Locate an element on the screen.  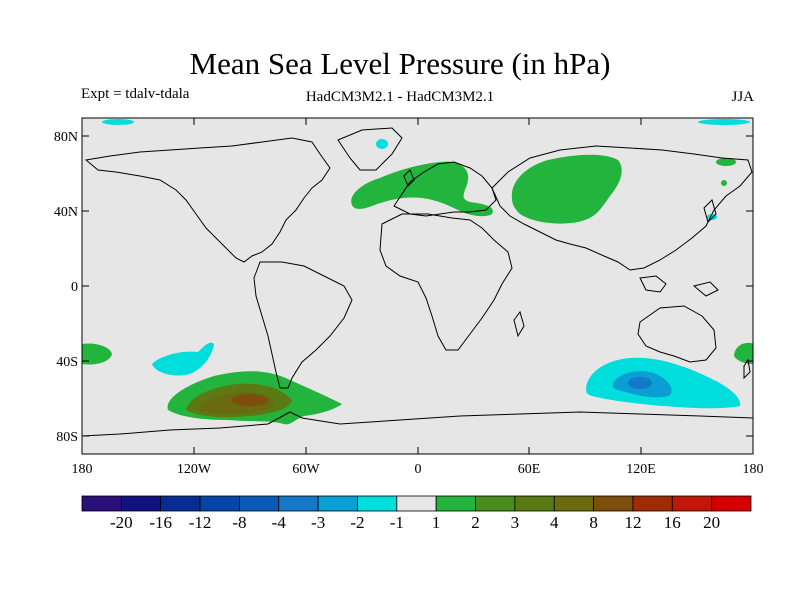
lon-label: 120E is located at coordinates (641, 469).